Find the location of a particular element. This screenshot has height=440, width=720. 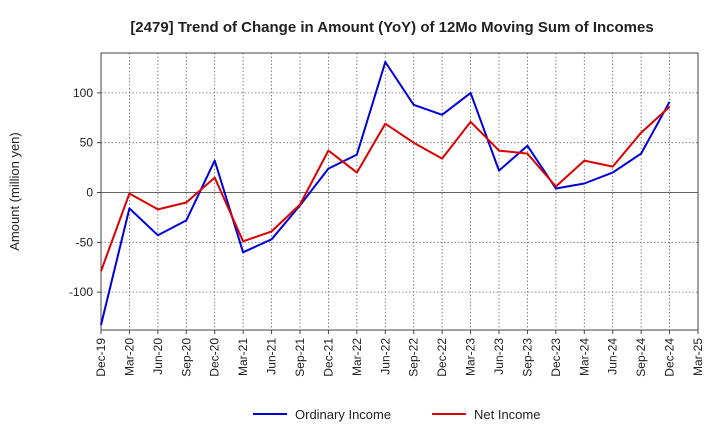

x-tick-label: Dec-23 is located at coordinates (556, 357).